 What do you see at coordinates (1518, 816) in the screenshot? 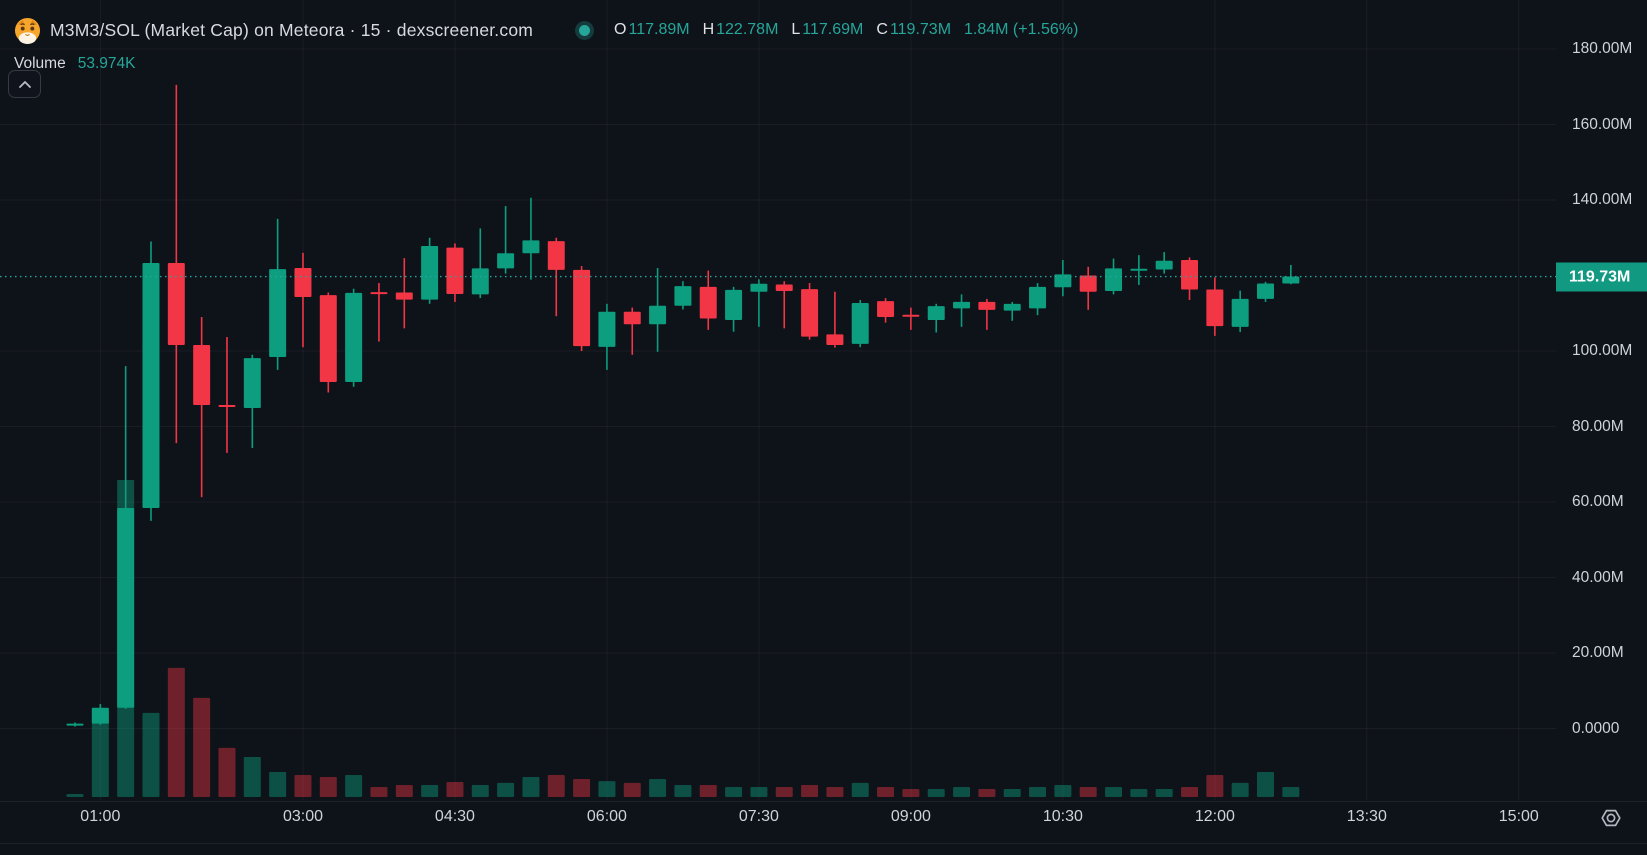
I see `time-tick-label: 15:00` at bounding box center [1518, 816].